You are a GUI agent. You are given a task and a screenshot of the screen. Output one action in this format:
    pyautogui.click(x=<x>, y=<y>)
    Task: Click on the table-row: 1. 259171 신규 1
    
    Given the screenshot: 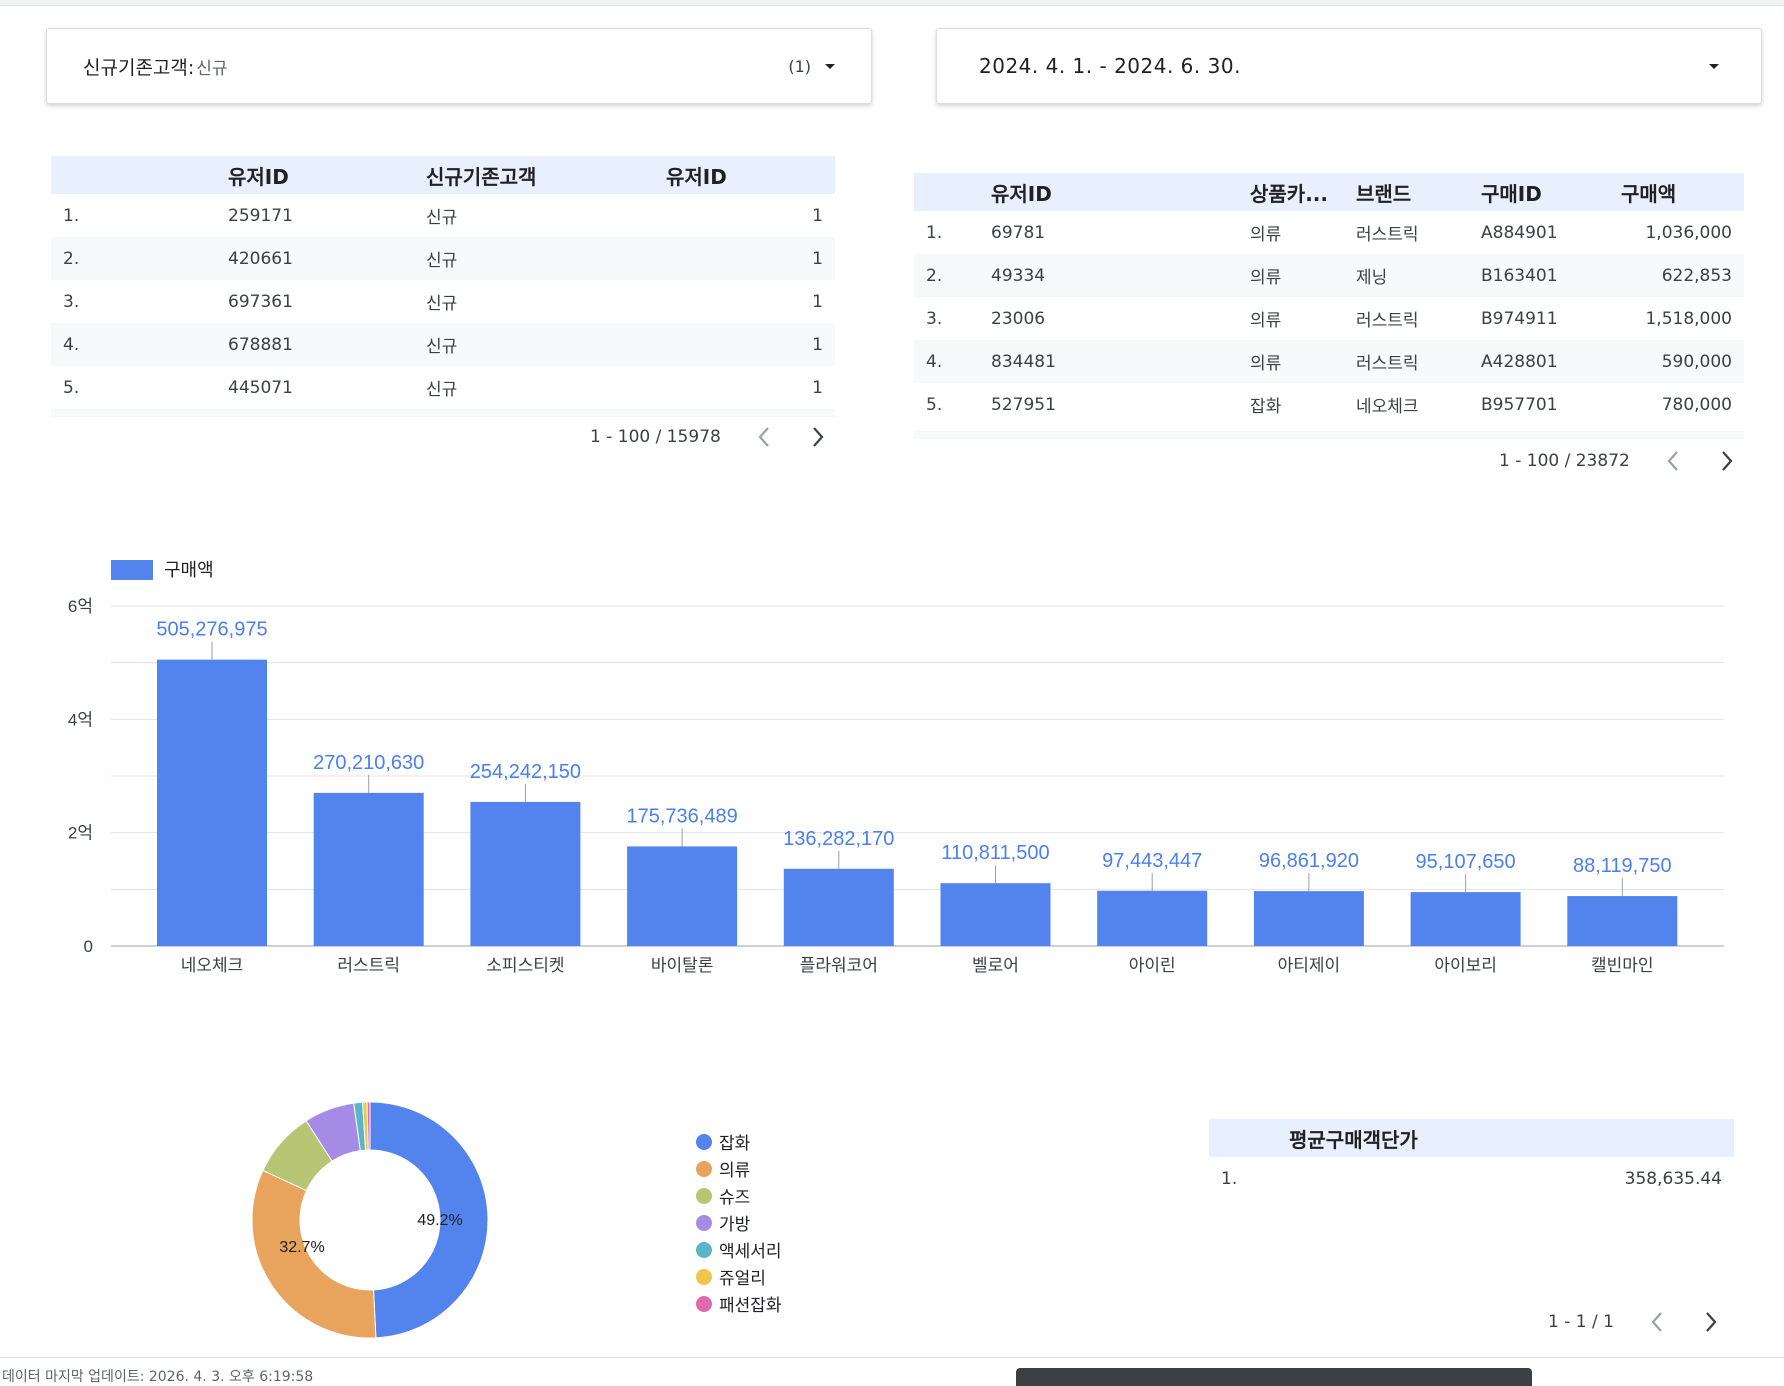 What is the action you would take?
    pyautogui.click(x=443, y=215)
    